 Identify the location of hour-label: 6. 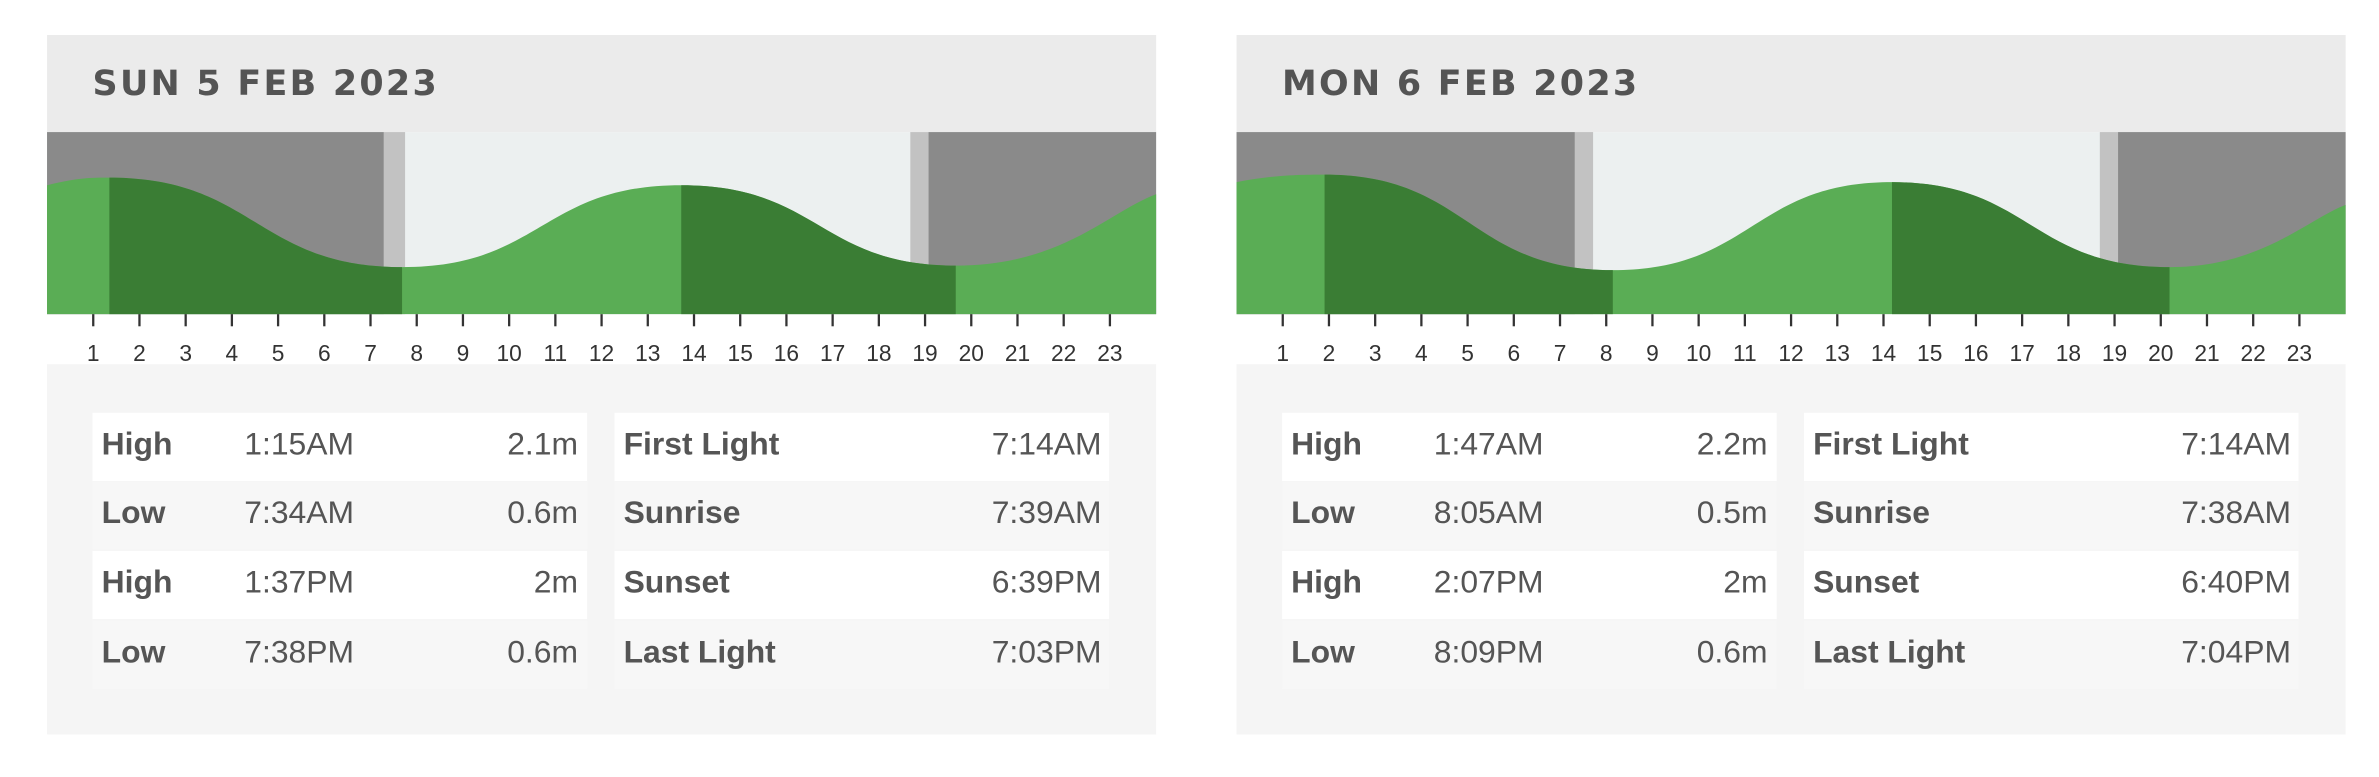
(1513, 353).